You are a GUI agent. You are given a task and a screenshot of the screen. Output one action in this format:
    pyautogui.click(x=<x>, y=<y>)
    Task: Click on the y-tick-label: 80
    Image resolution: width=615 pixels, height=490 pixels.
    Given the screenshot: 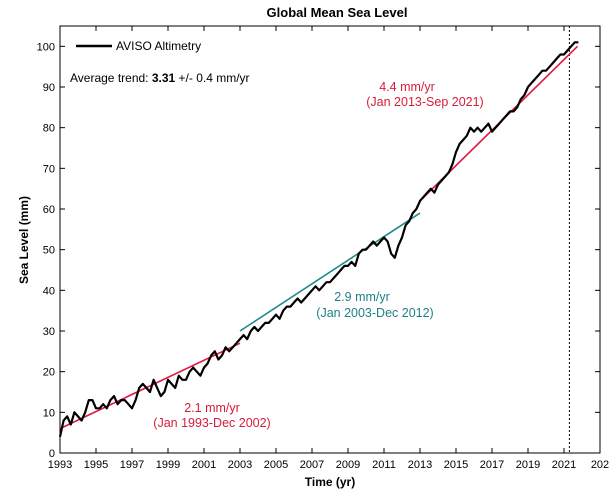 What is the action you would take?
    pyautogui.click(x=49, y=129)
    